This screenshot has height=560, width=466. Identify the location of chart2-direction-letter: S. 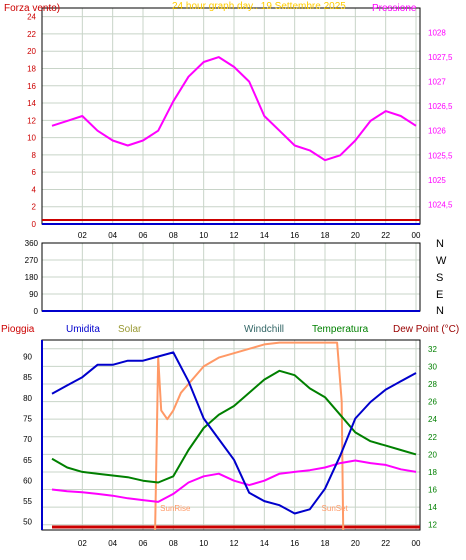
(439, 278).